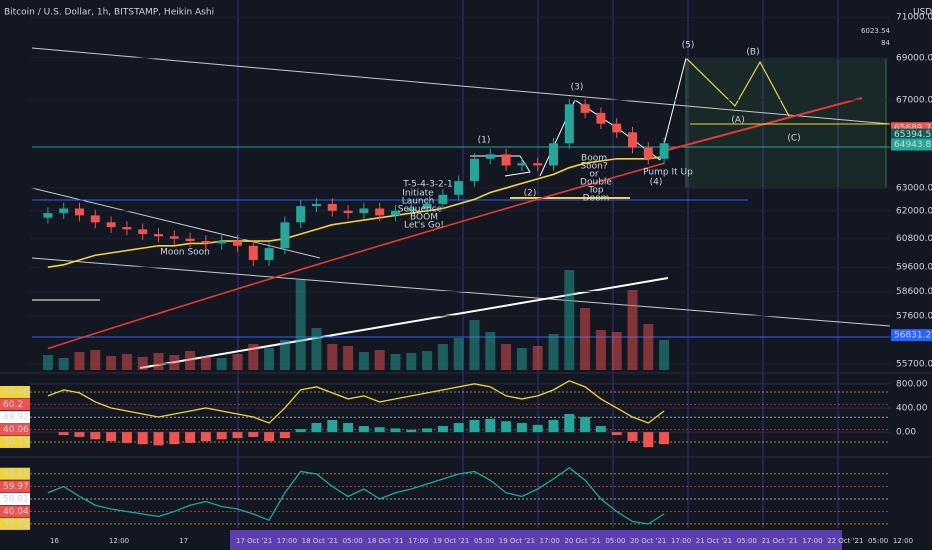 This screenshot has height=550, width=932. I want to click on level-label: 49.92, so click(16, 418).